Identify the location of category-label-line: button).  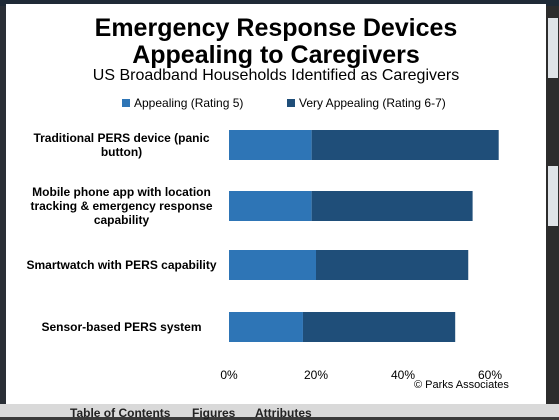
(121, 152).